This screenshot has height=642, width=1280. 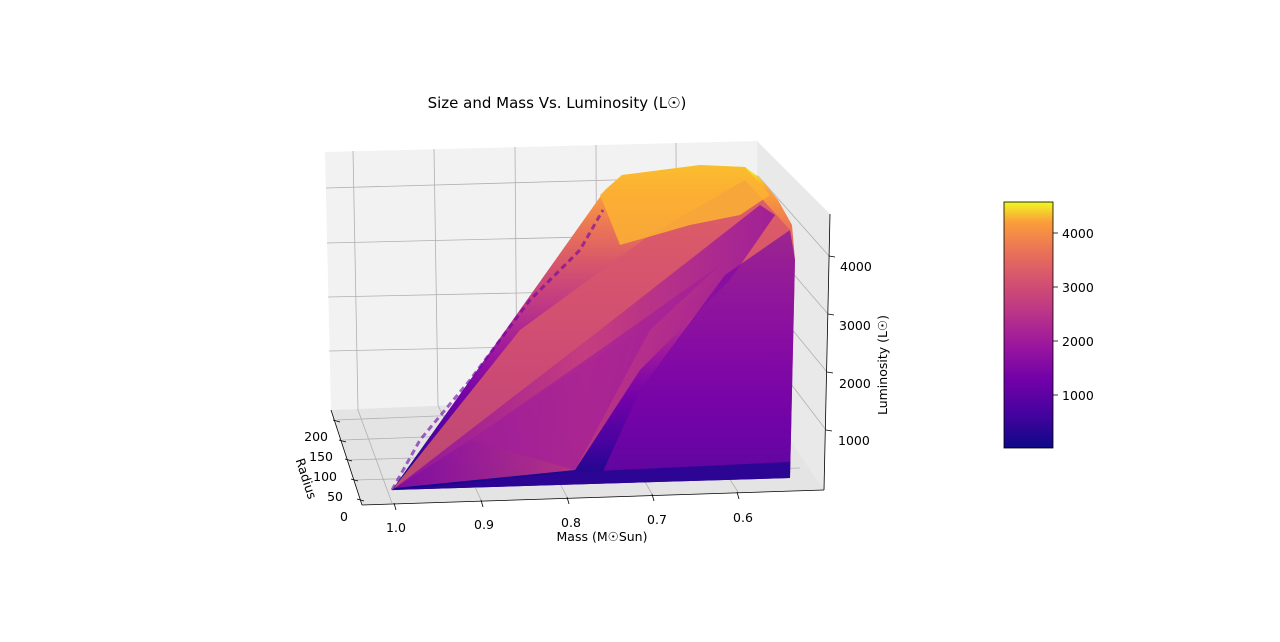 I want to click on x-tick-label: 0.7, so click(x=657, y=519).